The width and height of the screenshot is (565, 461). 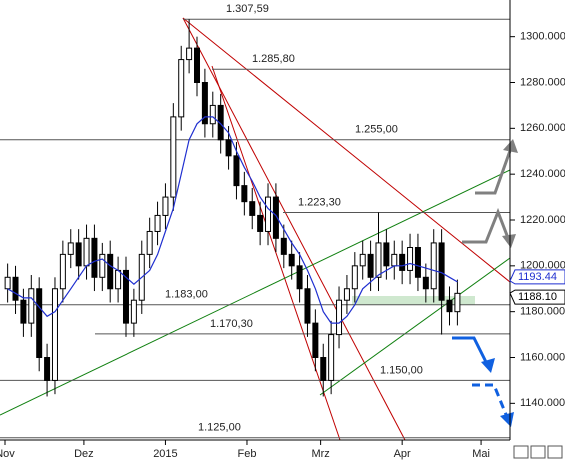 What do you see at coordinates (542, 403) in the screenshot?
I see `y-tick-label: 1140.000` at bounding box center [542, 403].